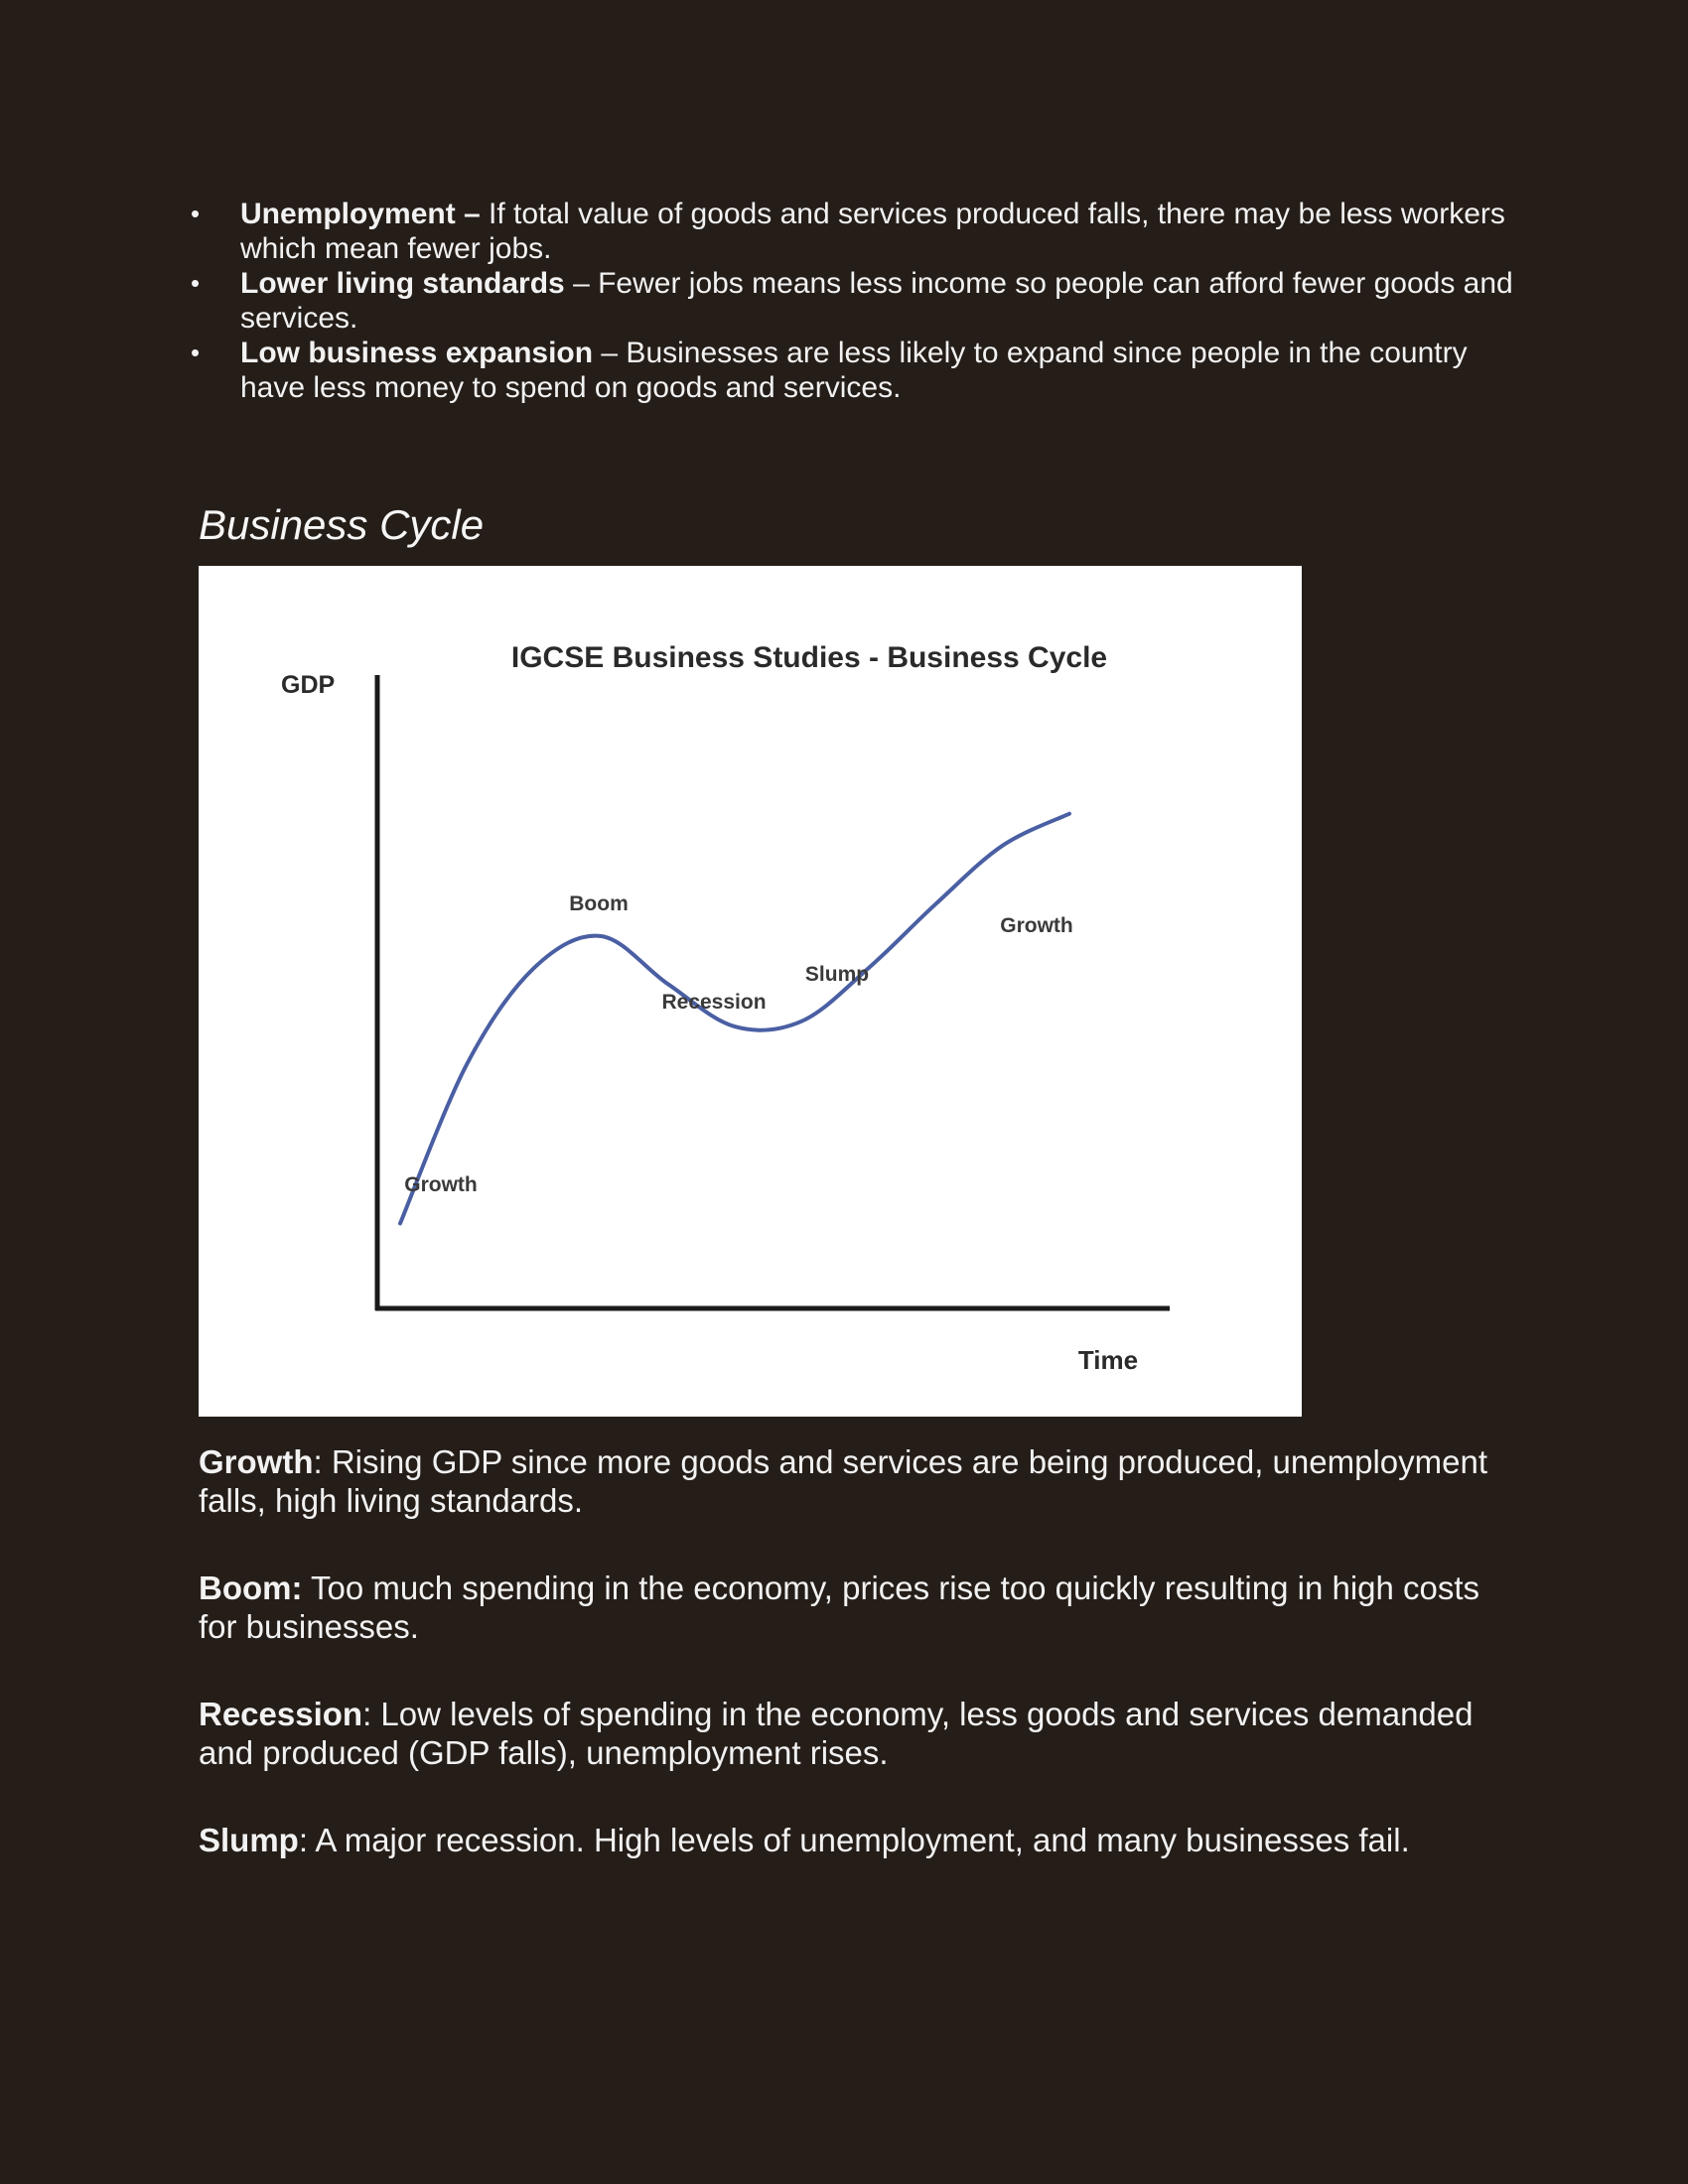 The width and height of the screenshot is (1688, 2184). Describe the element at coordinates (734, 1018) in the screenshot. I see `gdp-series-line` at that location.